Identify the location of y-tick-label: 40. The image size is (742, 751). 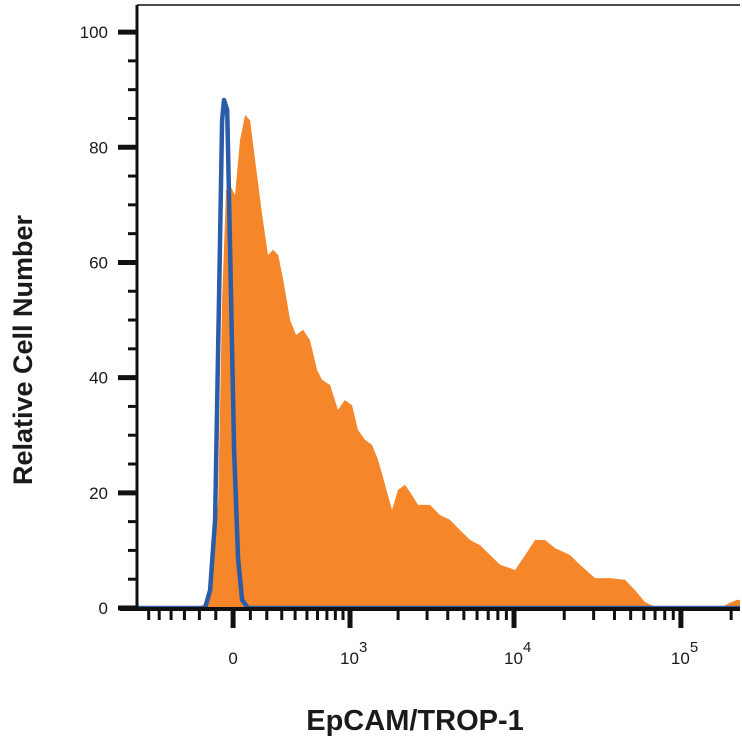
(98, 378).